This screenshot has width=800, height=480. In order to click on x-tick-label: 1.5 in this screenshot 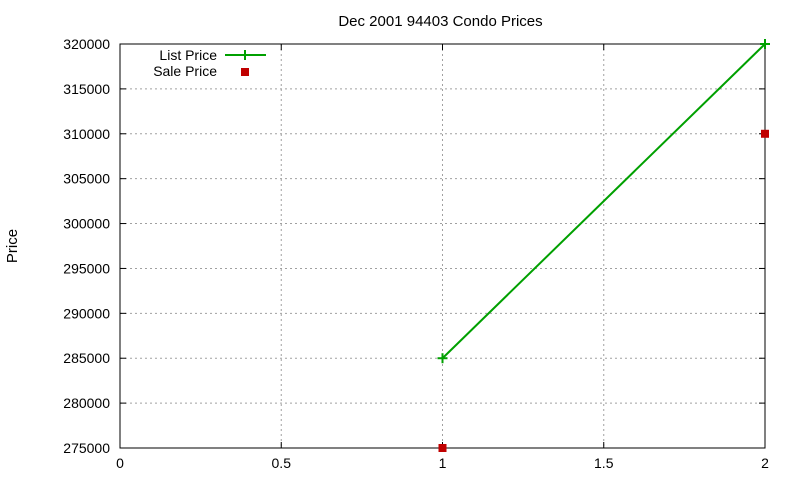, I will do `click(604, 463)`.